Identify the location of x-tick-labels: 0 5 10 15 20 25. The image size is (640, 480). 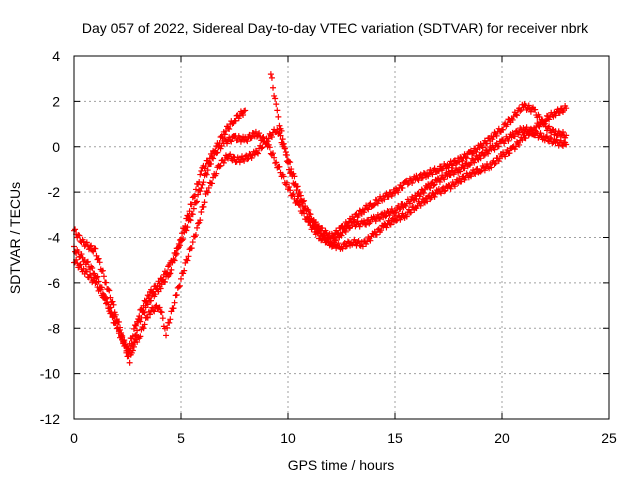
(343, 438).